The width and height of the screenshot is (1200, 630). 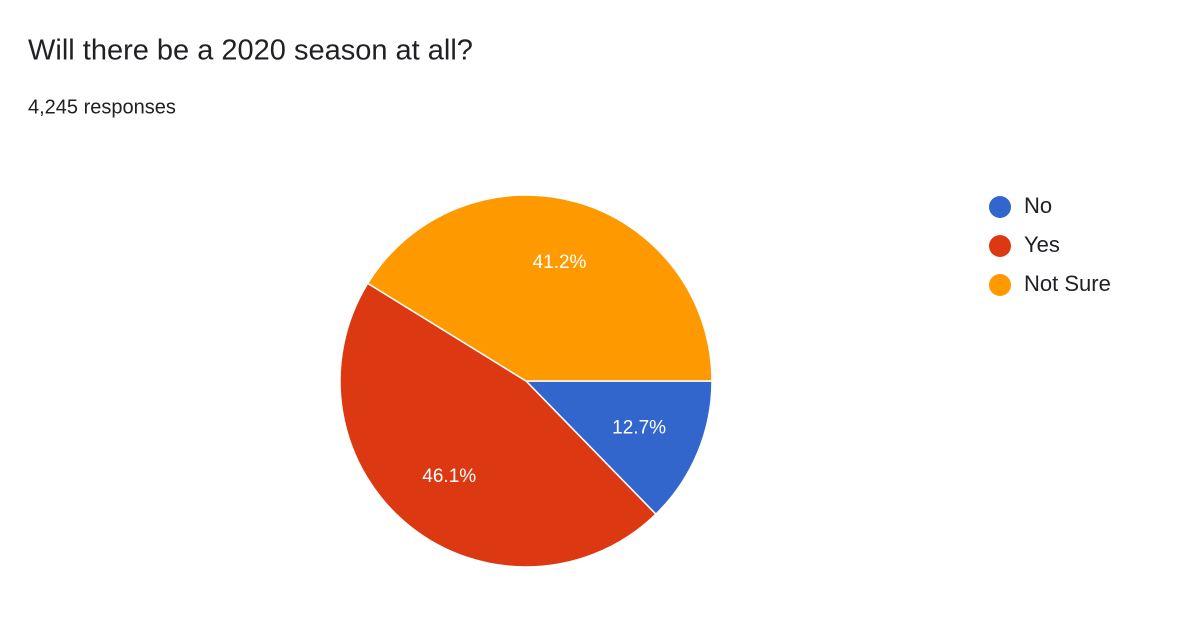 I want to click on legend-label: Not Sure, so click(x=1067, y=283).